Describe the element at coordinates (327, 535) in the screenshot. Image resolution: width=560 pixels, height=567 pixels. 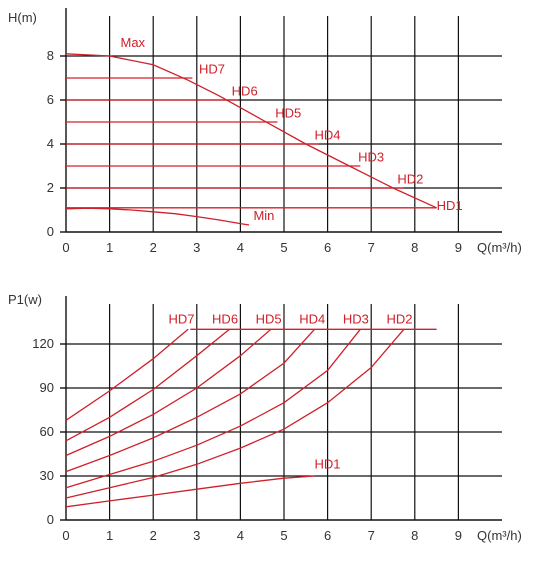
I see `chart2-xtick-label-6: 6` at that location.